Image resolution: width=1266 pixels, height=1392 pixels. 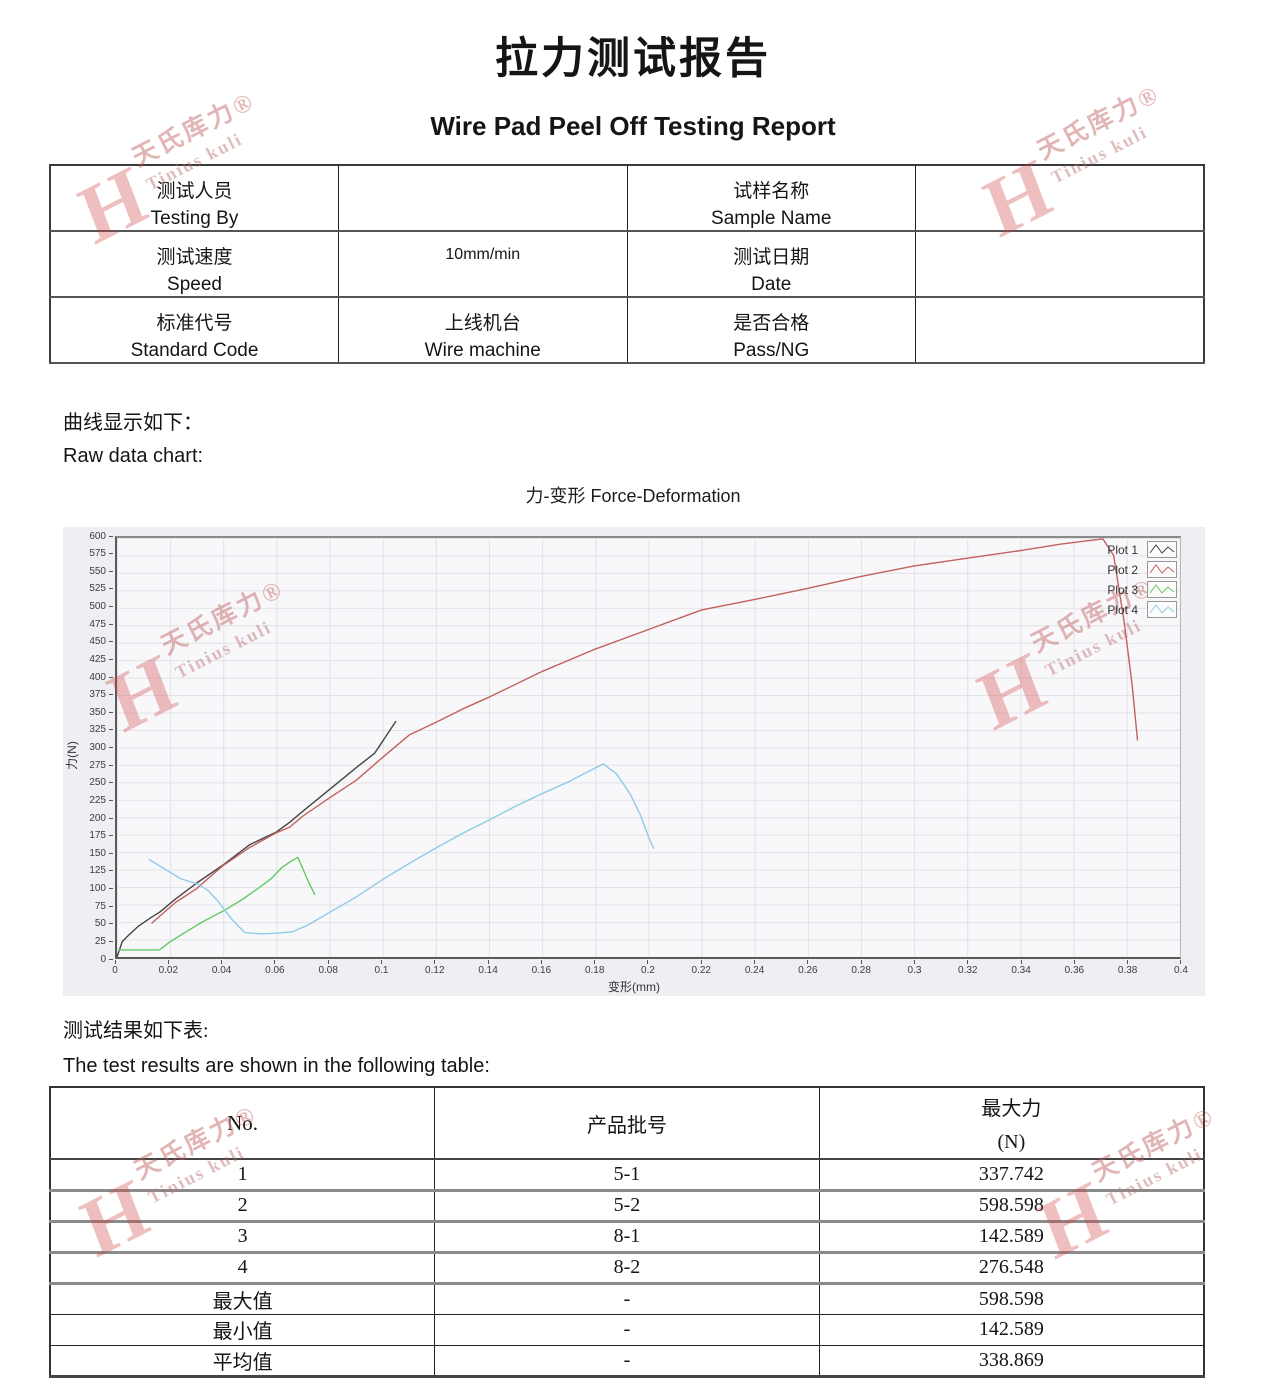 I want to click on legend-label: Plot 1, so click(x=1122, y=549).